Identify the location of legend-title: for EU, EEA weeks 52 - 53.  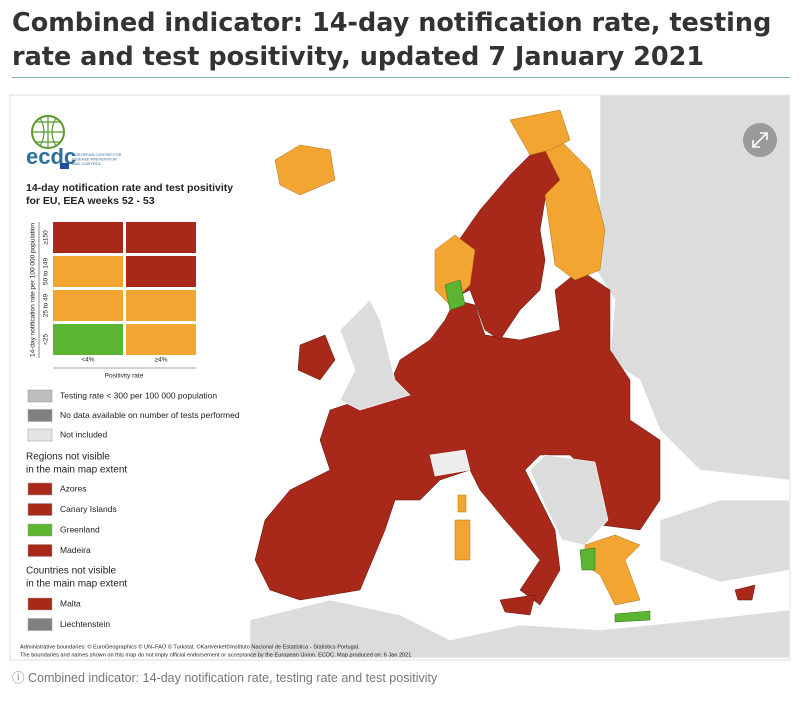
(90, 201).